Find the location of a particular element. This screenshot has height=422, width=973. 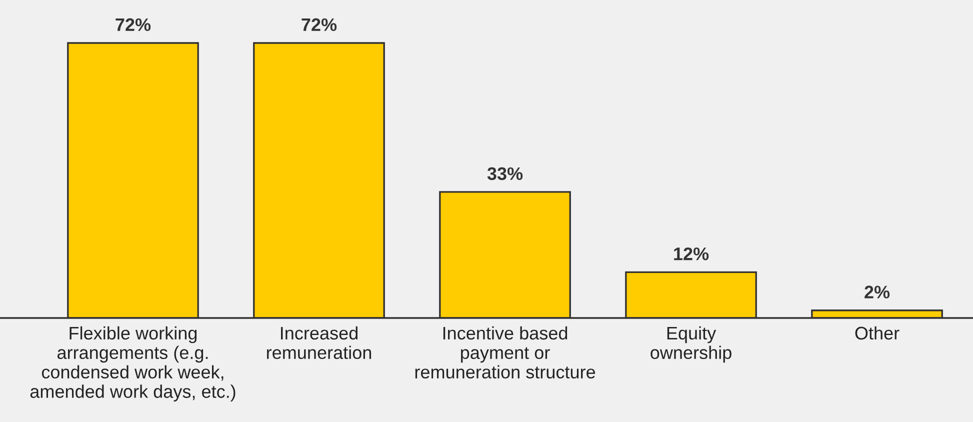

x-tick-label: Flexible working arrangements (e.g. condensed work week, amended work days, etc.) is located at coordinates (133, 364).